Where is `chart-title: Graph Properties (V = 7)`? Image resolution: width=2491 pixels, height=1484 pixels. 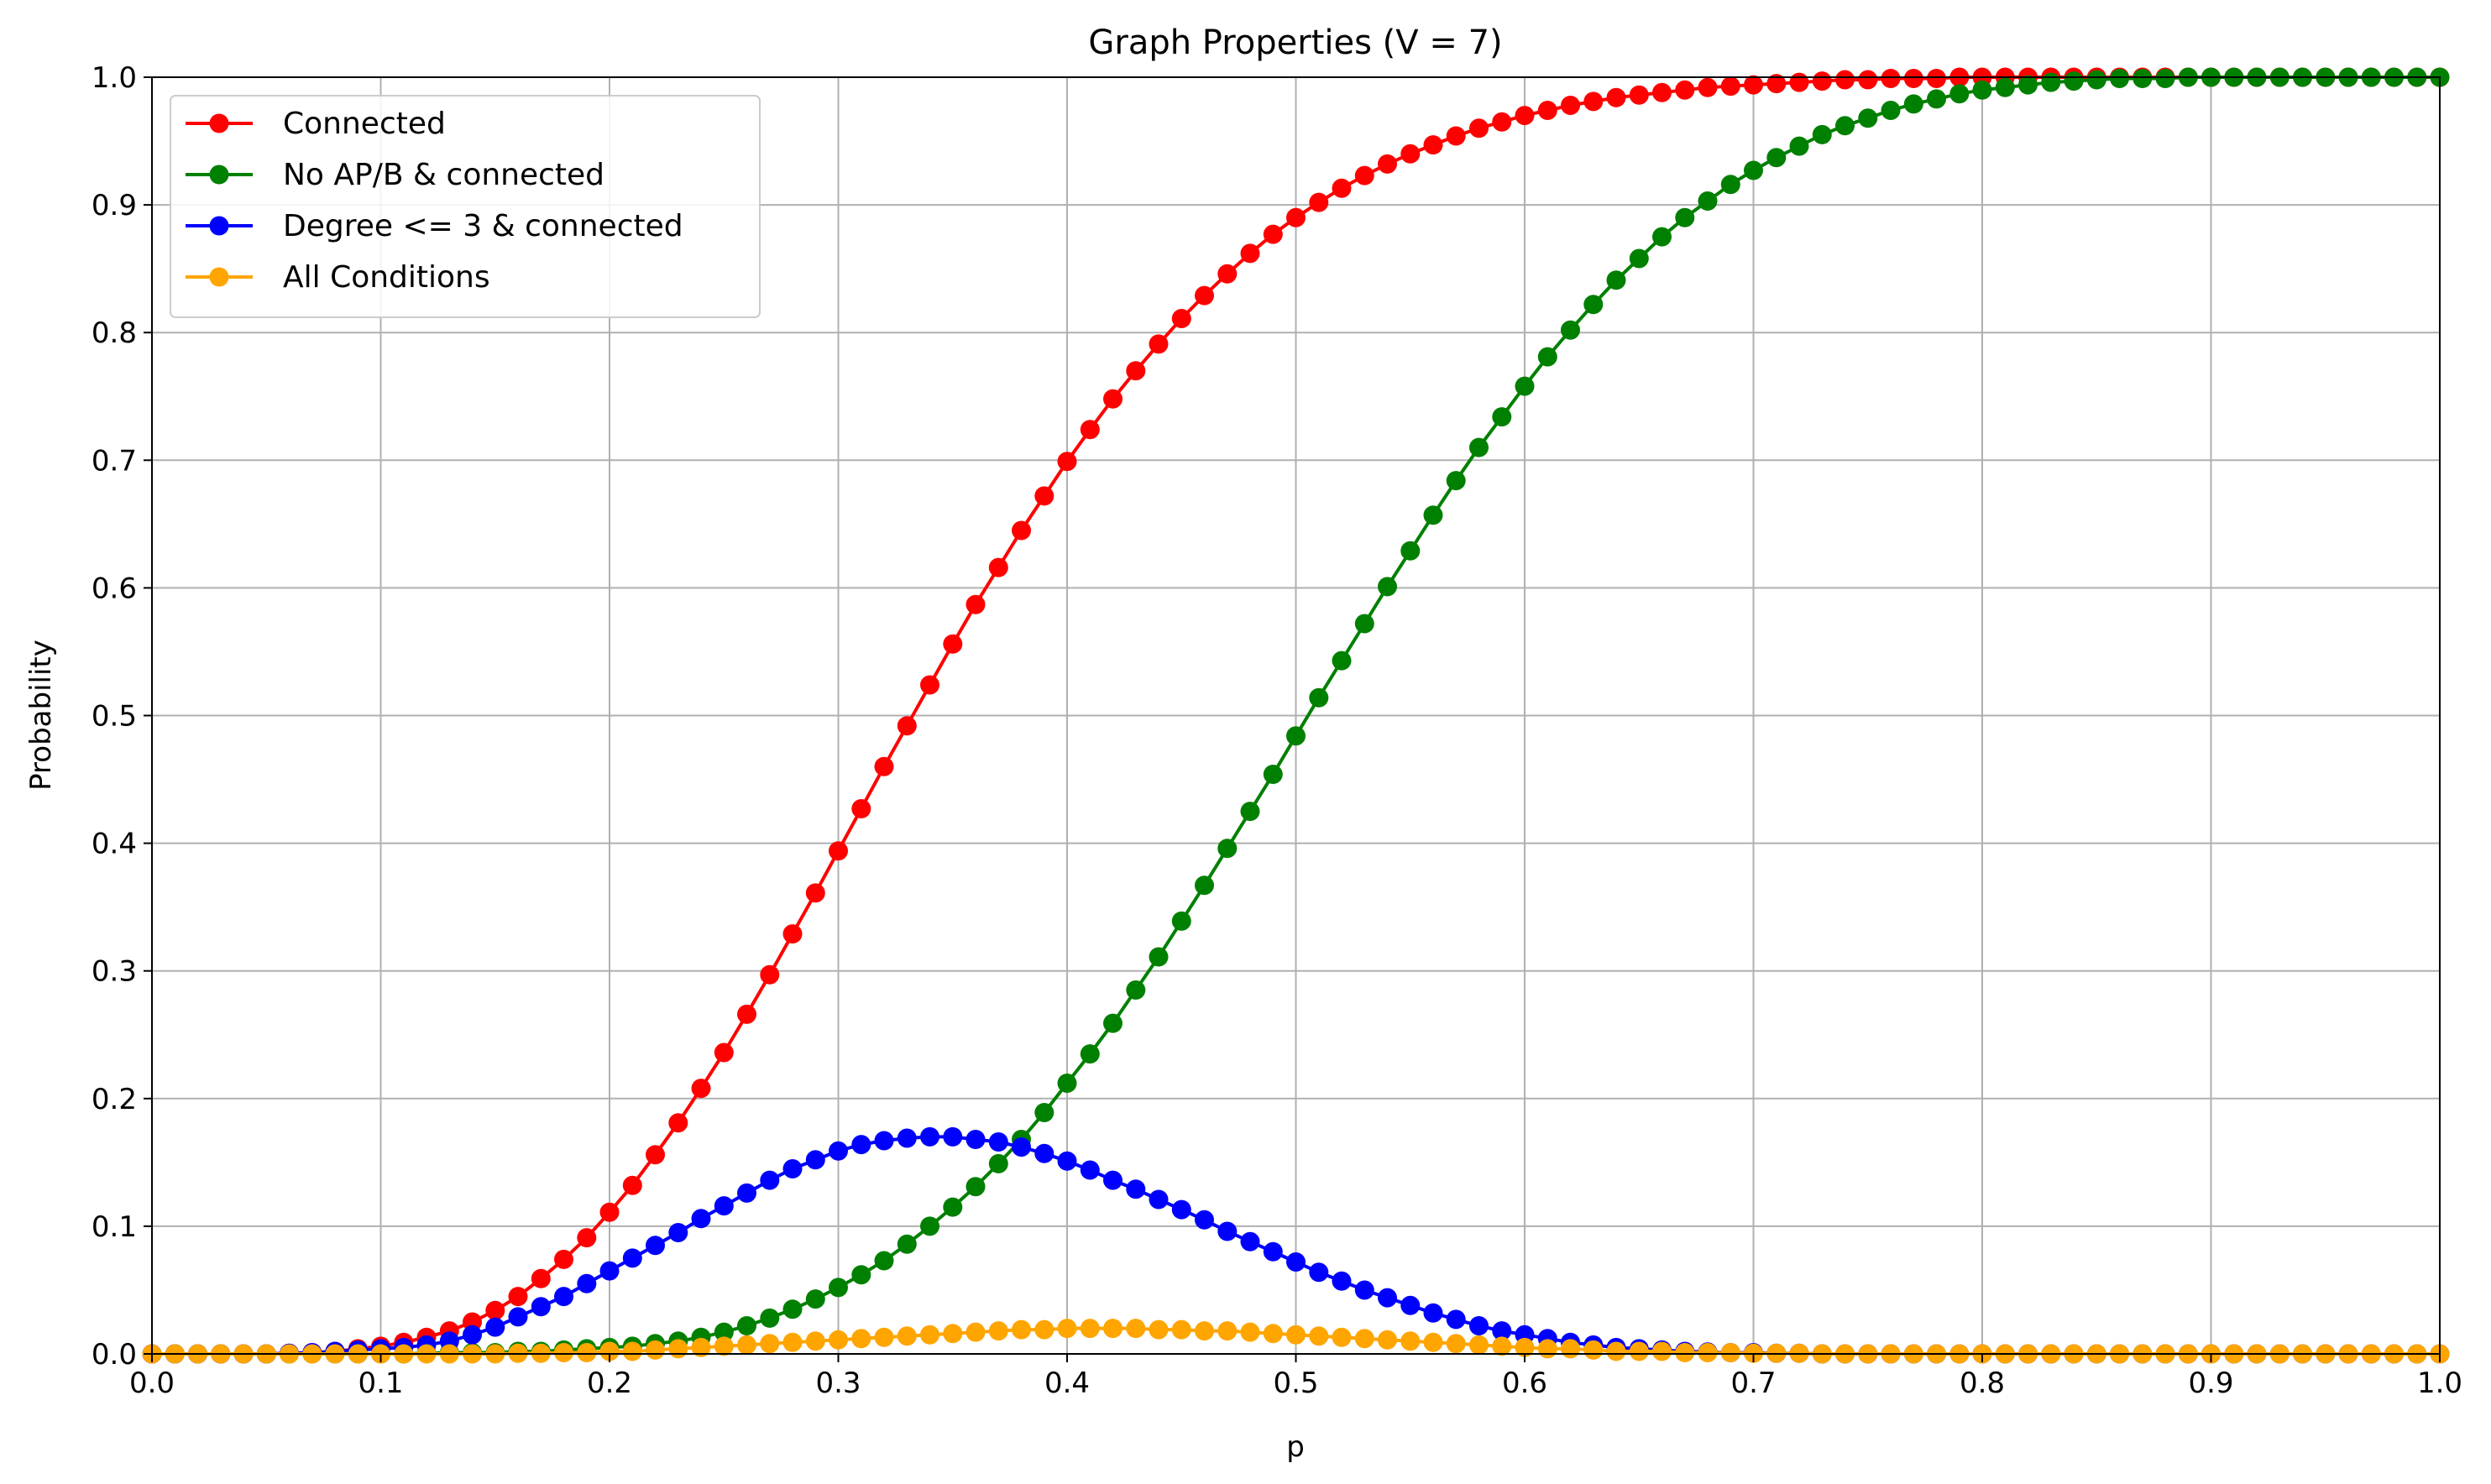 chart-title: Graph Properties (V = 7) is located at coordinates (1295, 43).